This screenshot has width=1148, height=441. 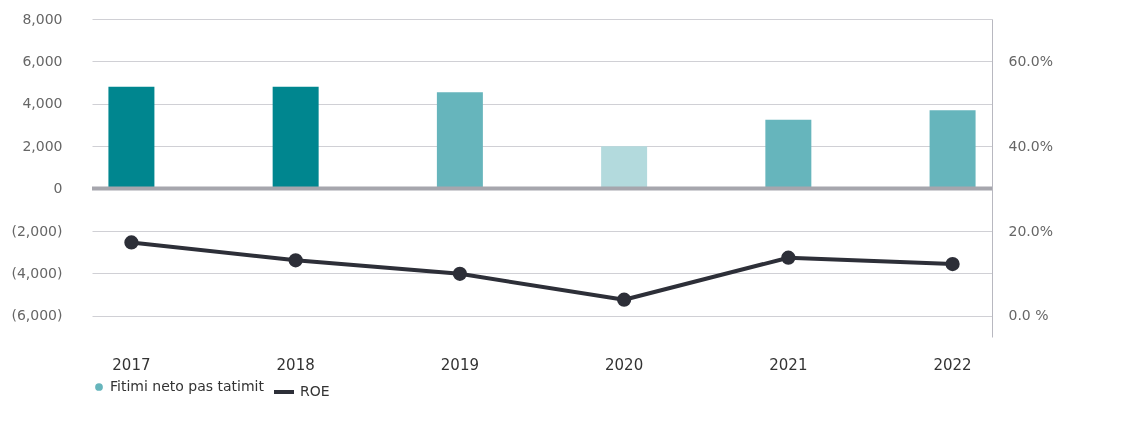 I want to click on x-tick-label: 2020, so click(x=624, y=364).